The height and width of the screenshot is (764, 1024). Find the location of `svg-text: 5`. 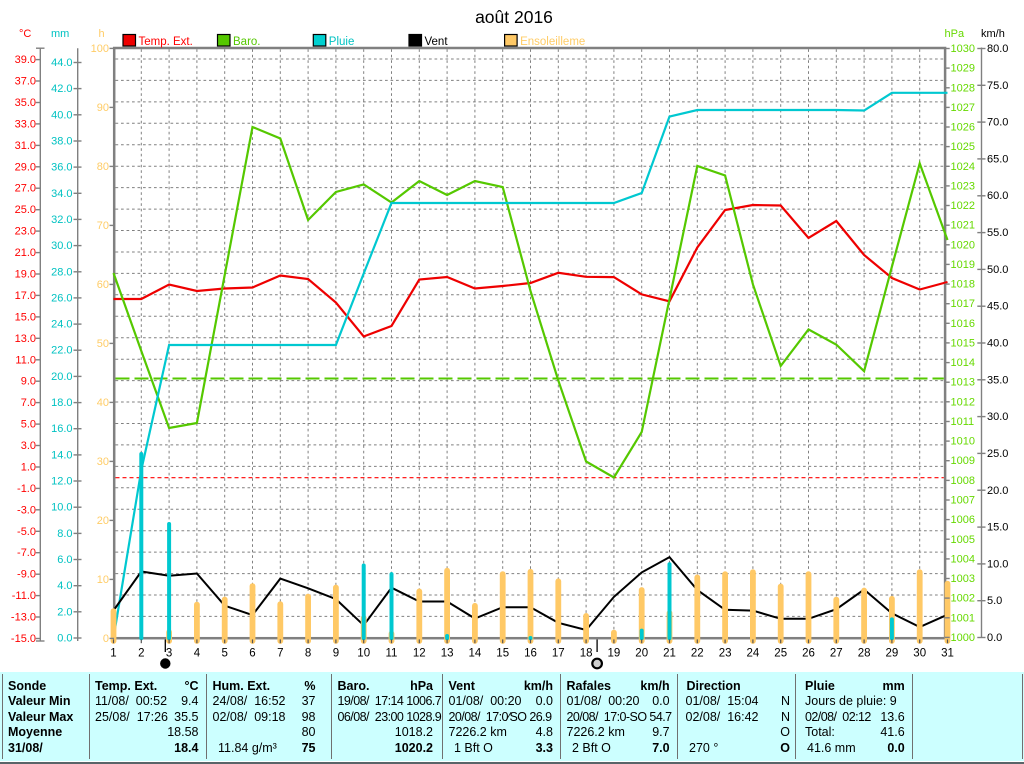

svg-text: 5 is located at coordinates (224, 654).